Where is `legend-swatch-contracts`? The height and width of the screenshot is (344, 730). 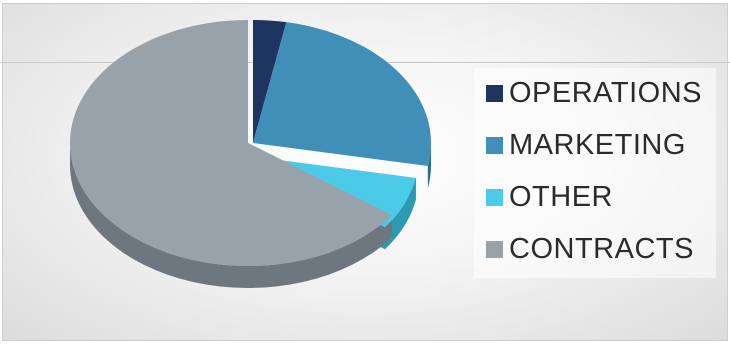 legend-swatch-contracts is located at coordinates (494, 249).